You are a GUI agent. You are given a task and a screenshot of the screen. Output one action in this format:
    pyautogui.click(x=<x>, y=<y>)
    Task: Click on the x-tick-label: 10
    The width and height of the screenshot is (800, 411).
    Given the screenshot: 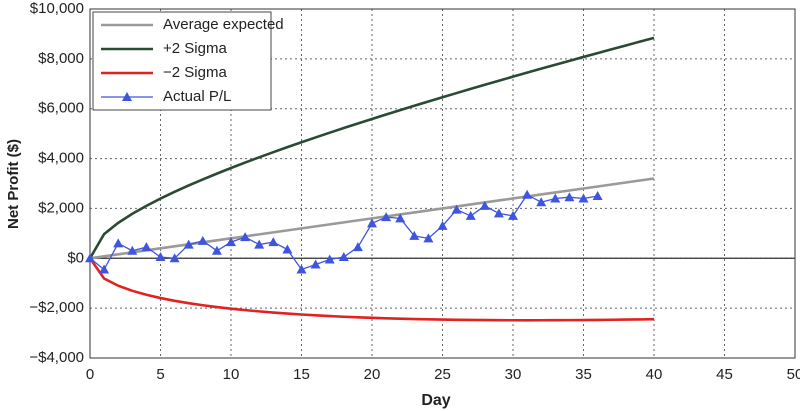 What is the action you would take?
    pyautogui.click(x=231, y=374)
    